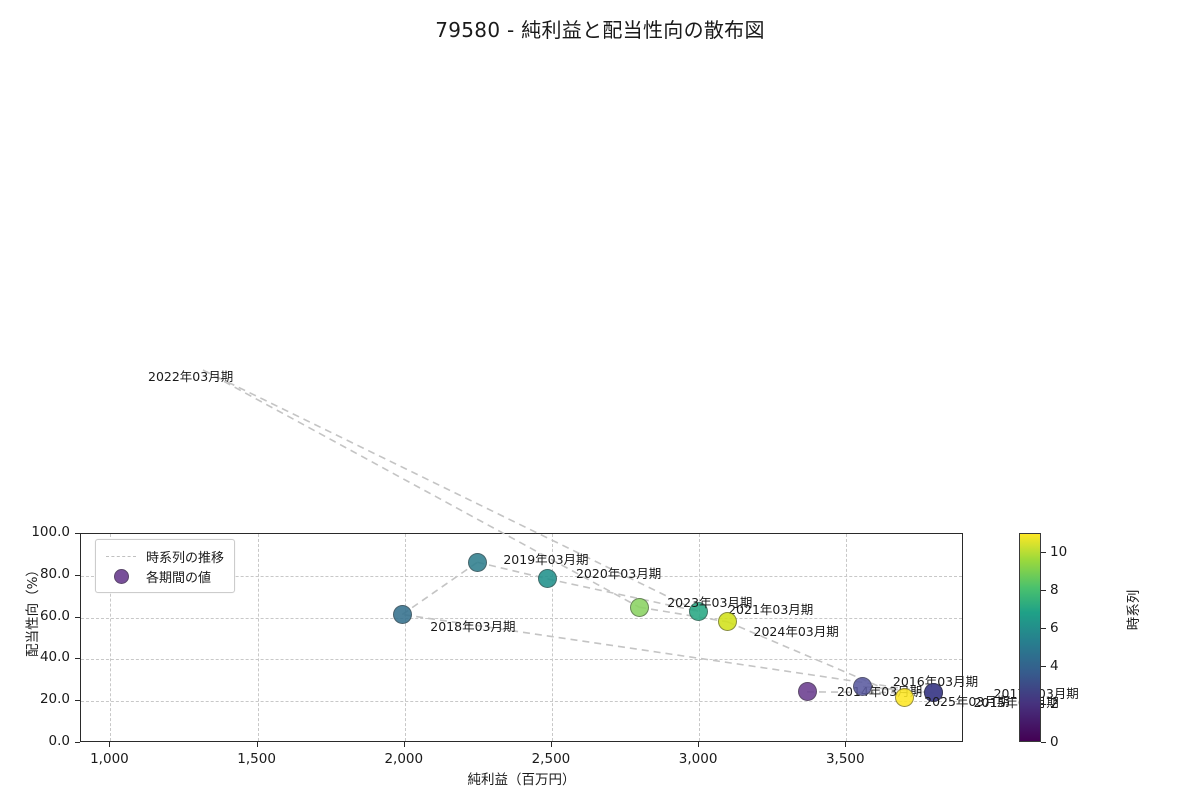  I want to click on y-tick-label: 40.0, so click(54, 657).